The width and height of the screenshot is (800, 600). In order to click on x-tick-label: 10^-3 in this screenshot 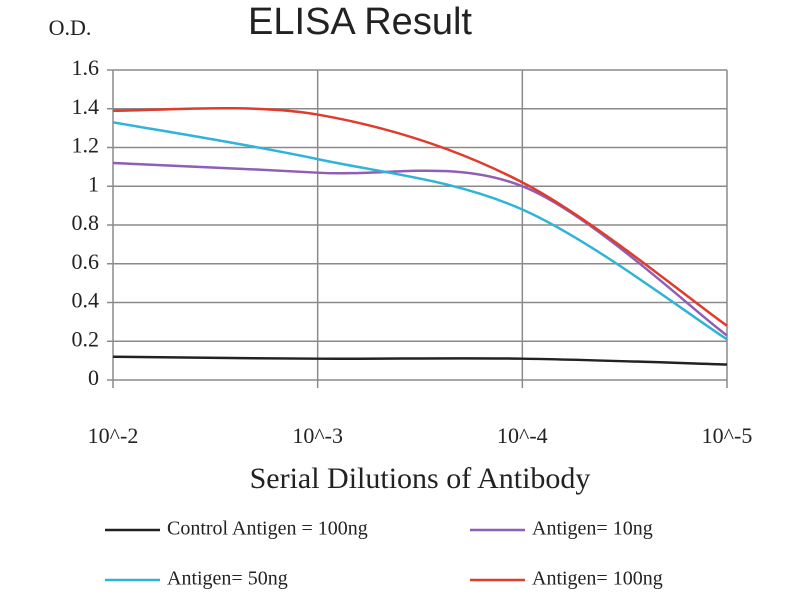, I will do `click(317, 435)`.